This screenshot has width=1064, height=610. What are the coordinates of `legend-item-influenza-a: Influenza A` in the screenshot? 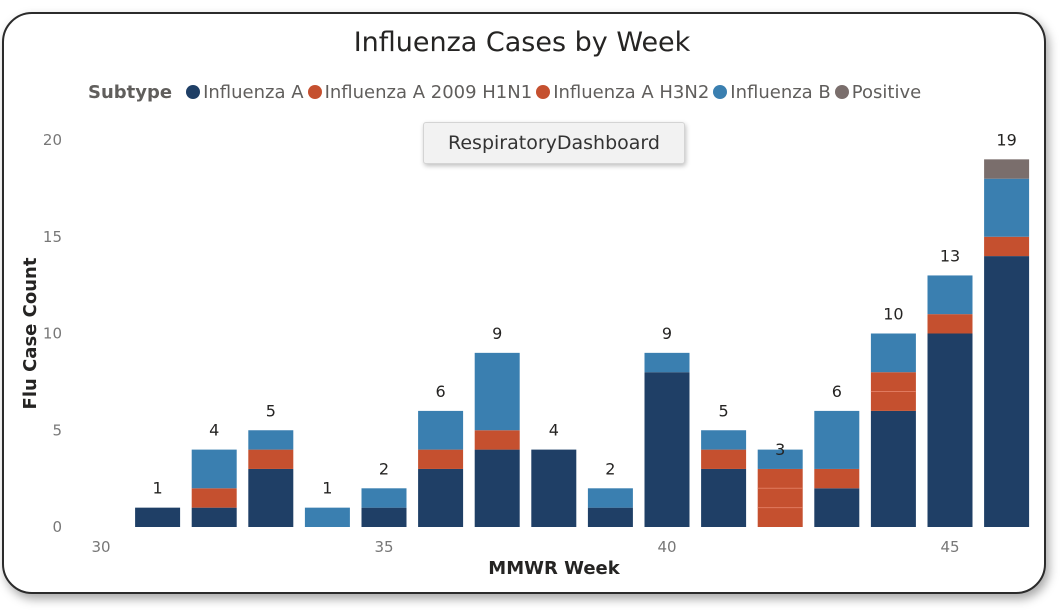 It's located at (245, 92).